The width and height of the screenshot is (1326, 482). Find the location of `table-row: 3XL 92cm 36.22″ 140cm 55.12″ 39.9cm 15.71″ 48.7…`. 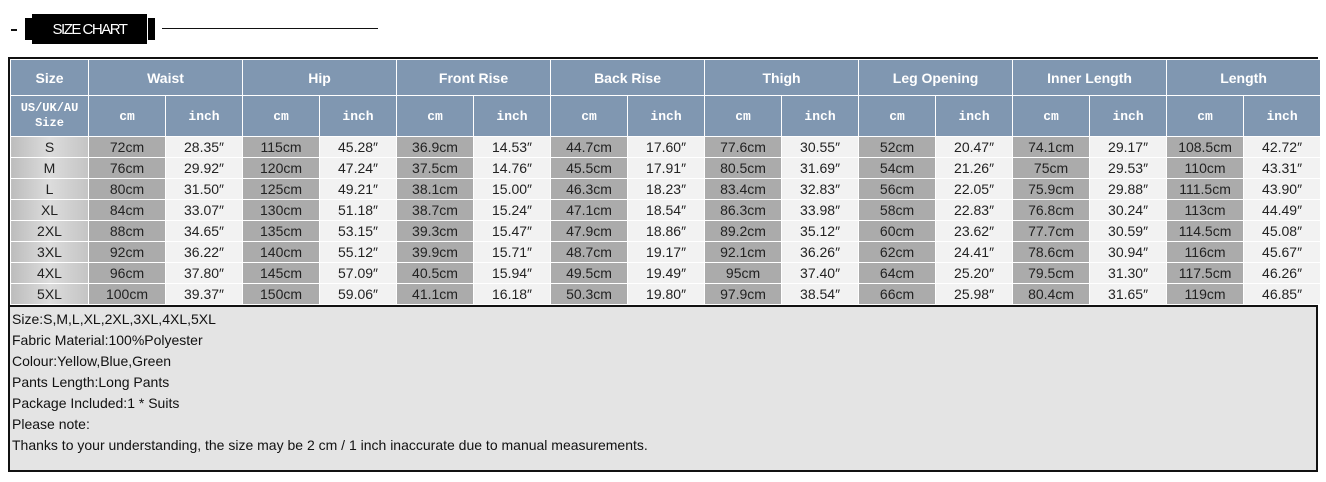

table-row: 3XL 92cm 36.22″ 140cm 55.12″ 39.9cm 15.71″ 48.7… is located at coordinates (666, 252).